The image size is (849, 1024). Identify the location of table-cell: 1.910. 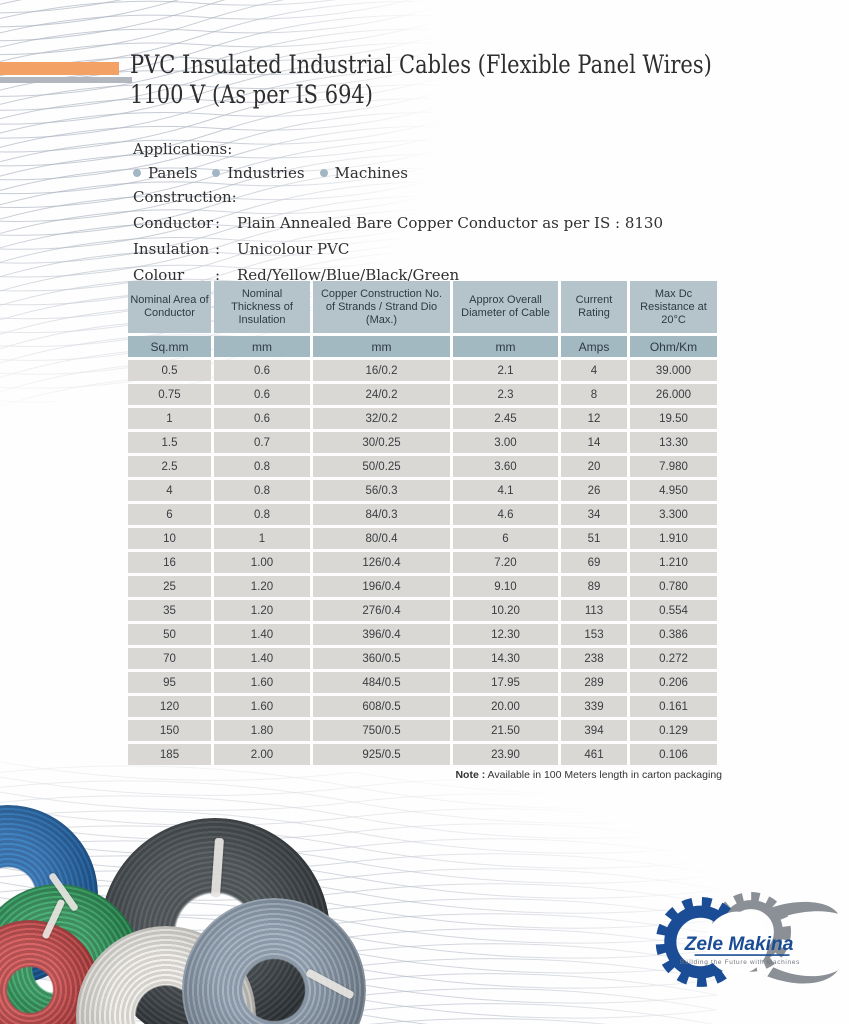
(673, 538).